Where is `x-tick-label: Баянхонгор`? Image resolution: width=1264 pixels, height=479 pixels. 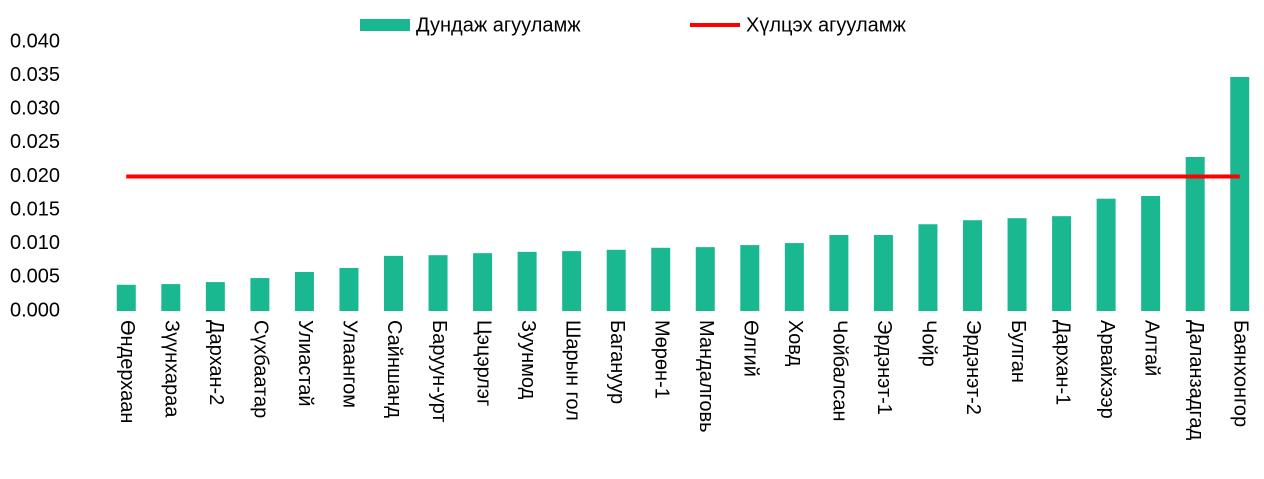
x-tick-label: Баянхонгор is located at coordinates (1240, 373).